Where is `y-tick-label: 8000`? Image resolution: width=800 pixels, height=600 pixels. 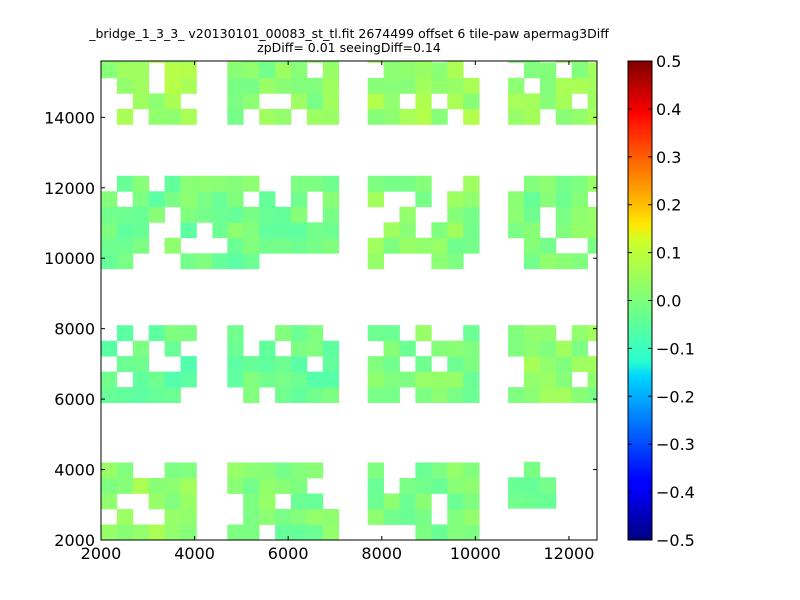 y-tick-label: 8000 is located at coordinates (74, 329).